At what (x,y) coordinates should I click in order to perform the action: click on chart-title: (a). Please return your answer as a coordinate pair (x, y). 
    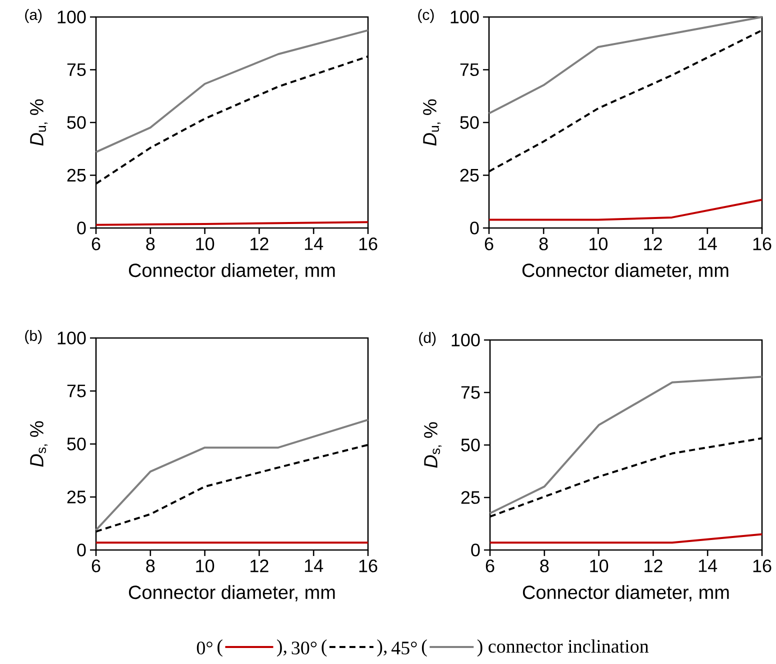
    Looking at the image, I should click on (33, 16).